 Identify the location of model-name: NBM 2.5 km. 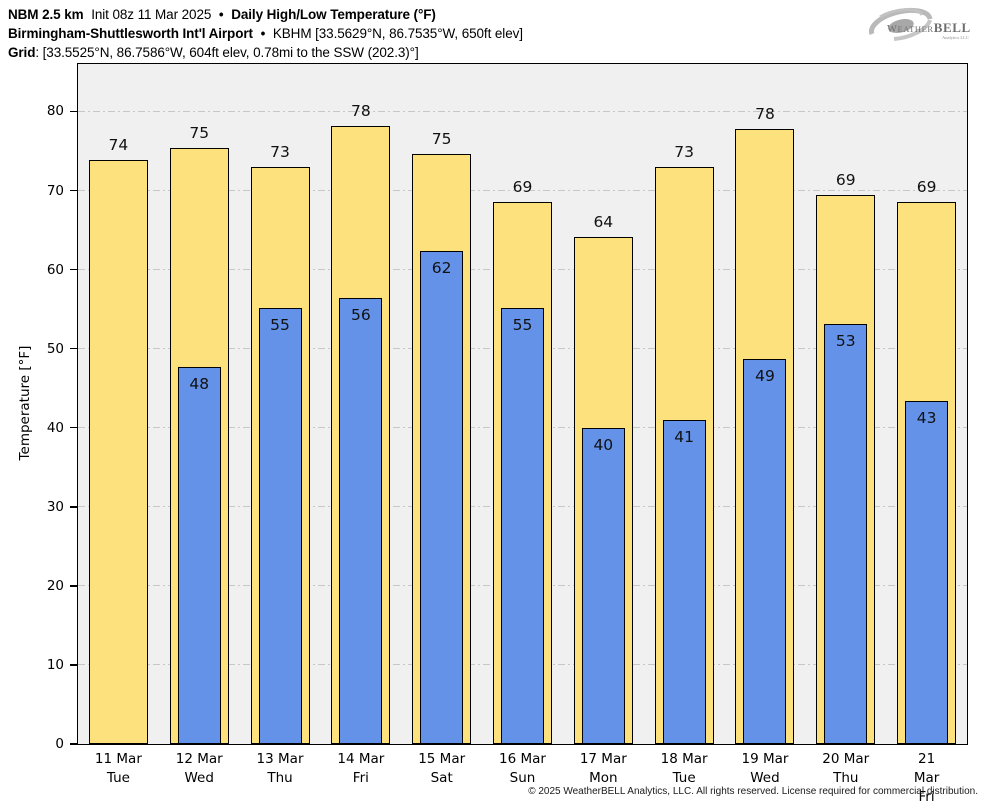
(46, 14).